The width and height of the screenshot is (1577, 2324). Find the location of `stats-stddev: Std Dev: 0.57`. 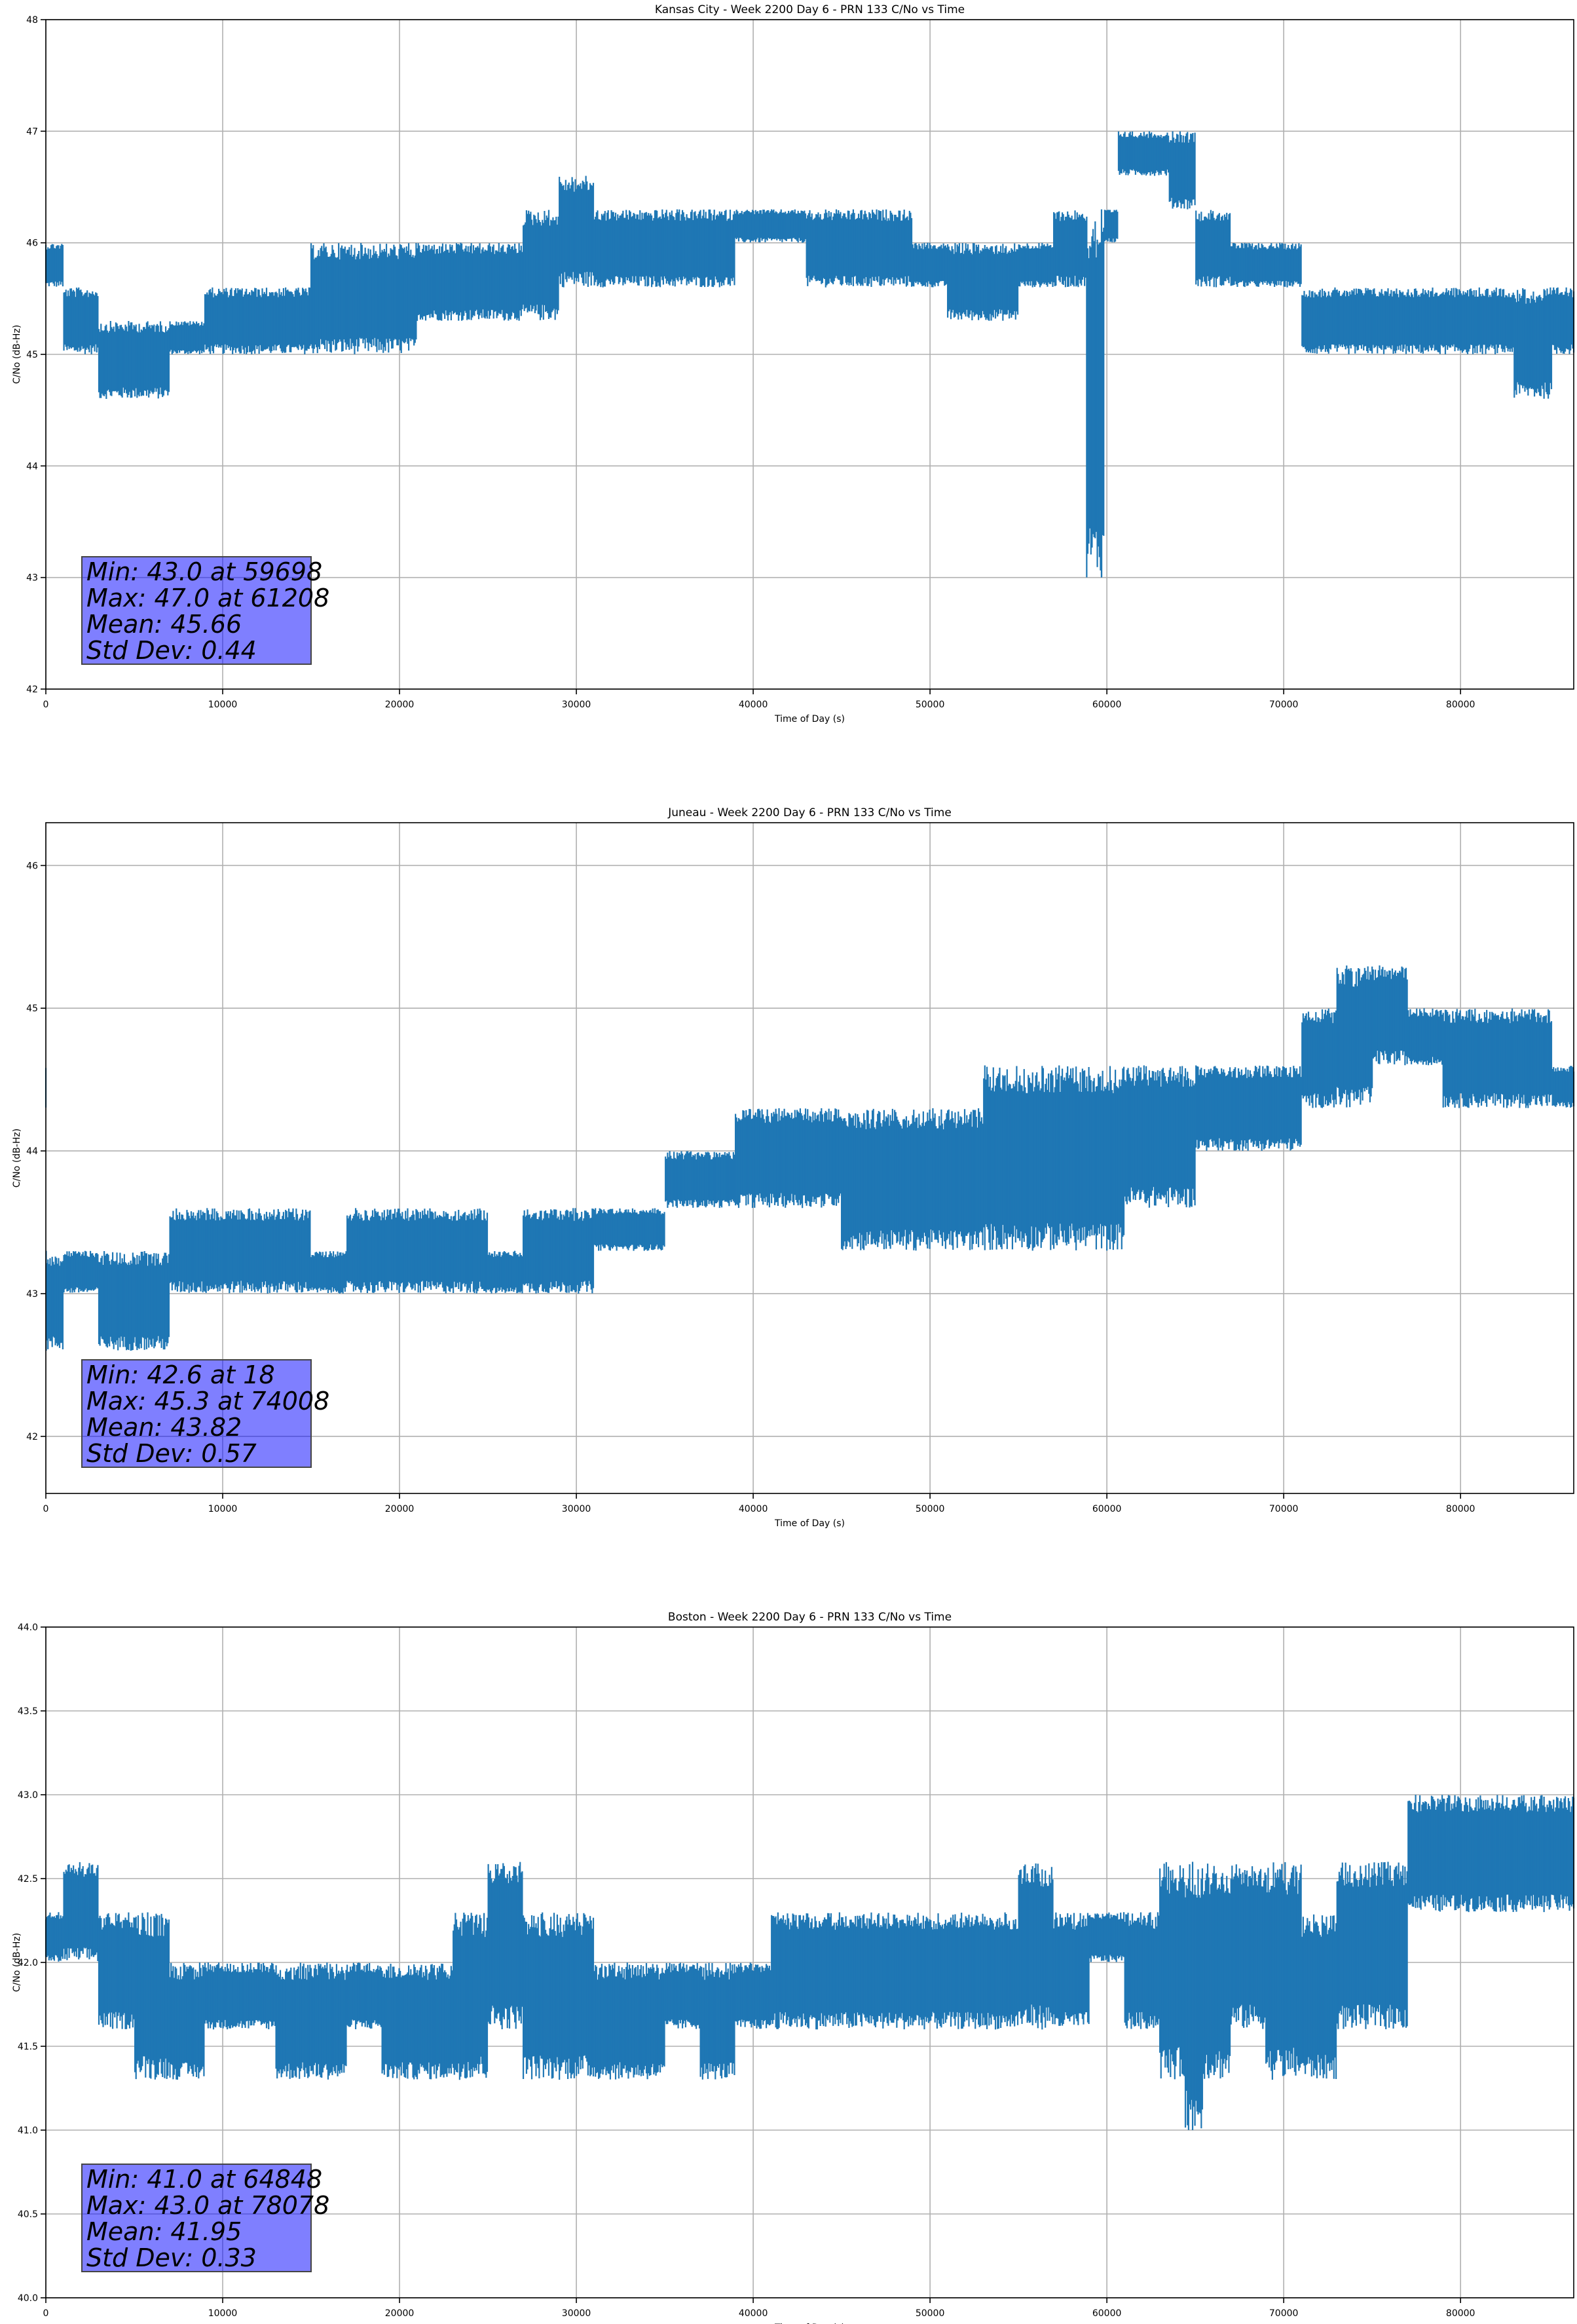

stats-stddev: Std Dev: 0.57 is located at coordinates (171, 1453).